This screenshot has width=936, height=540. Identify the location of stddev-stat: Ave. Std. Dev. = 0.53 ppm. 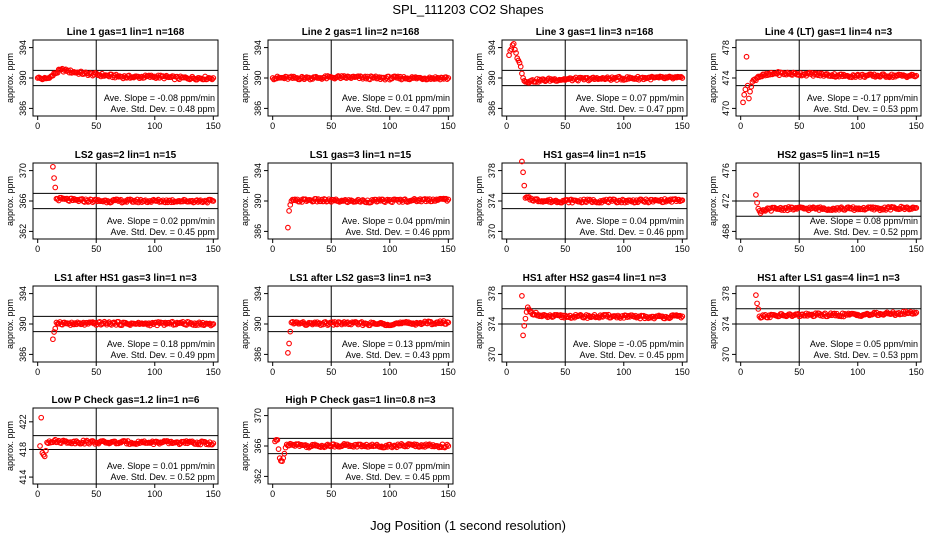
(866, 109).